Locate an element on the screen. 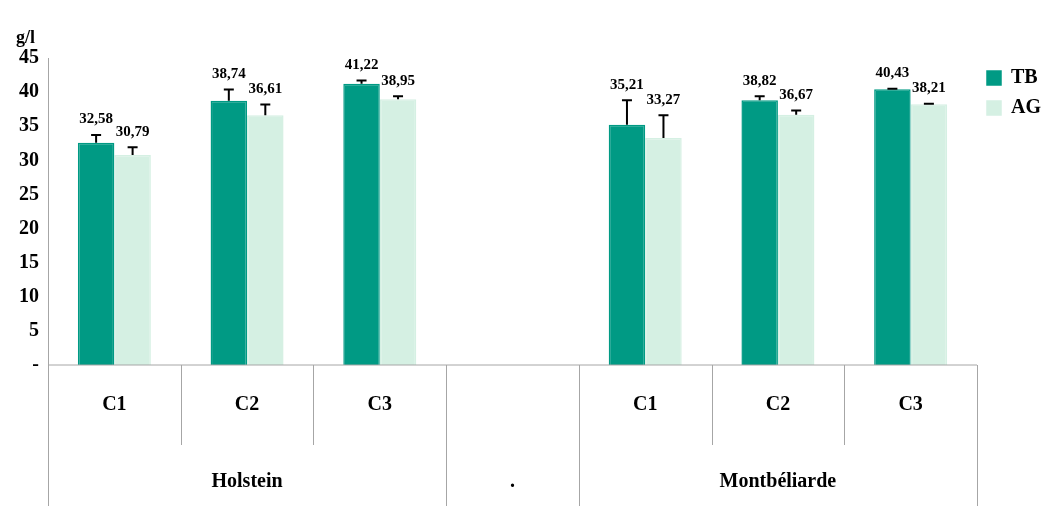  legend-label: AG is located at coordinates (1026, 106).